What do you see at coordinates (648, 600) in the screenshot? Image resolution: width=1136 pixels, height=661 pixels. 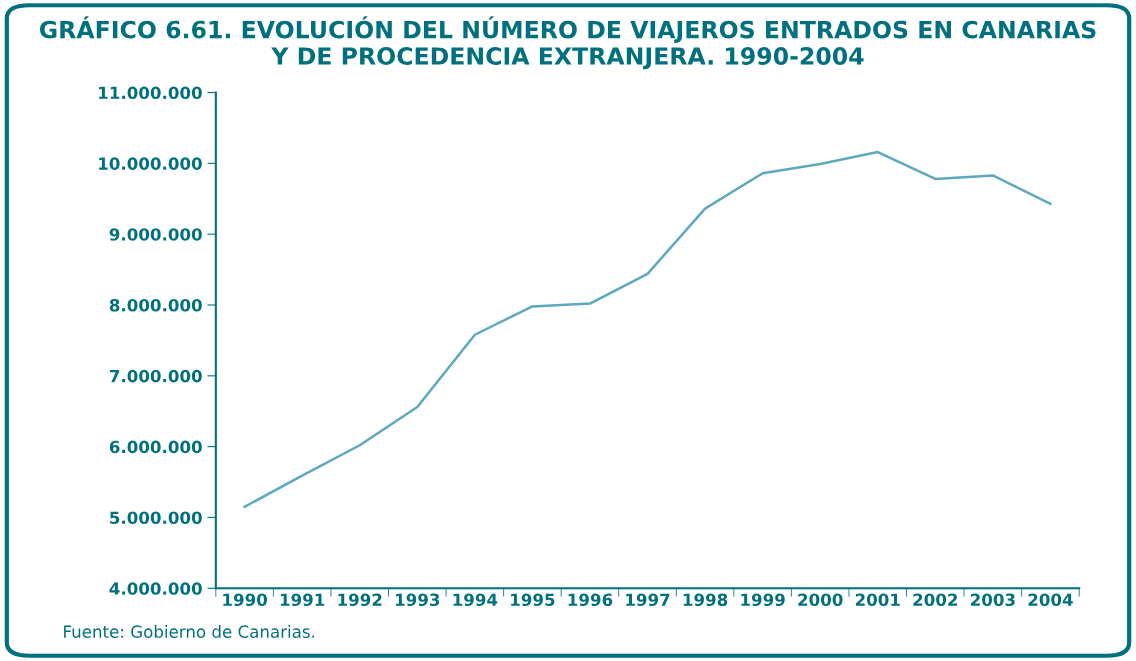 I see `x-tick-label: 1997` at bounding box center [648, 600].